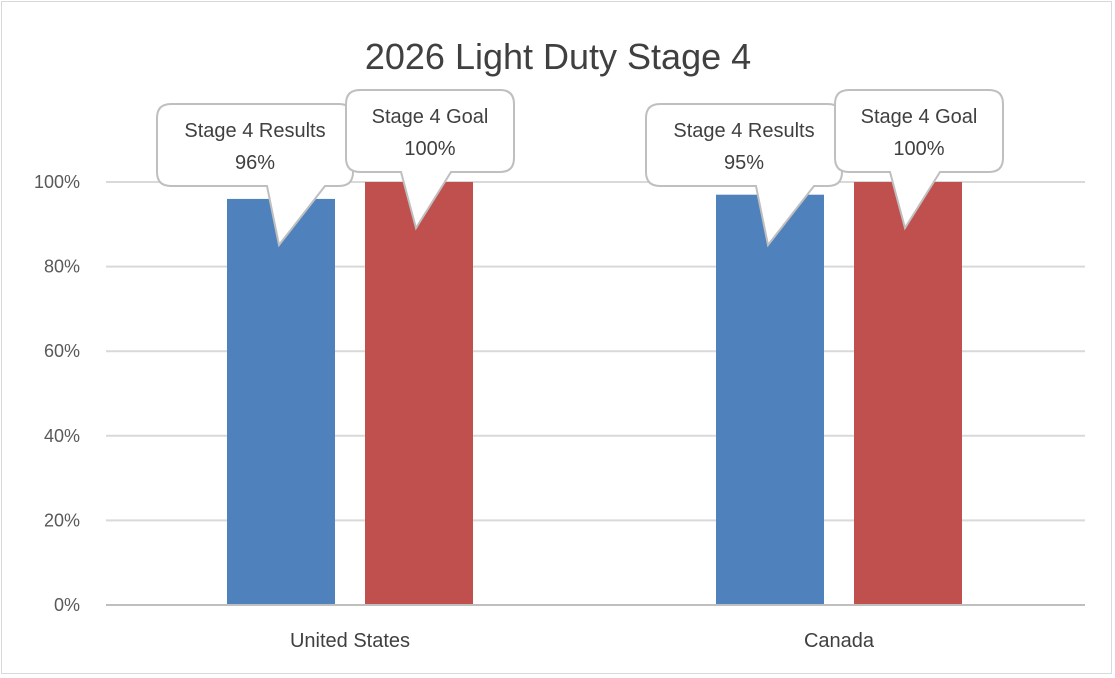  What do you see at coordinates (62, 267) in the screenshot?
I see `y-tick-label: 80%` at bounding box center [62, 267].